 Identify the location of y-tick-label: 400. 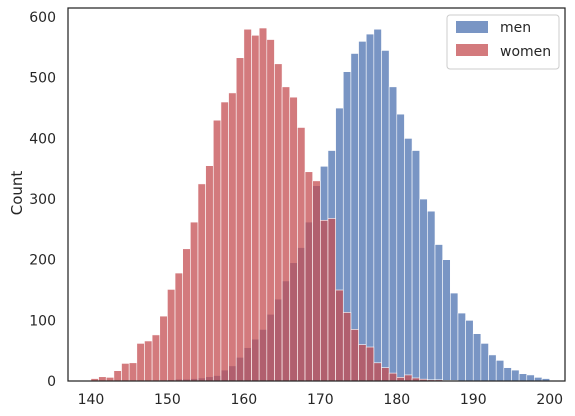
(42, 139).